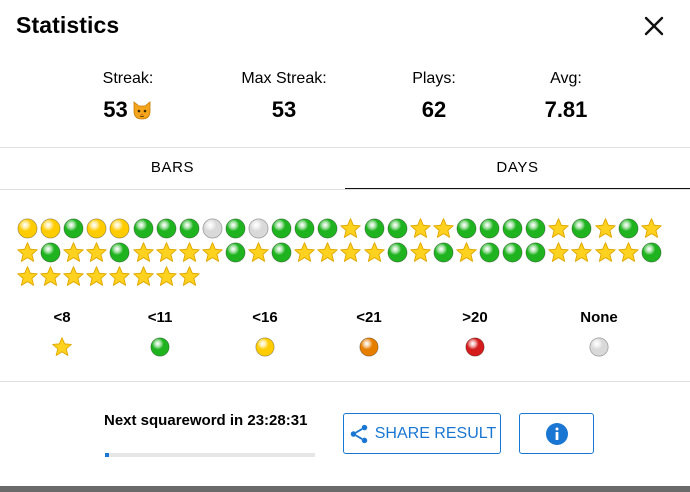 The width and height of the screenshot is (690, 492). What do you see at coordinates (210, 455) in the screenshot?
I see `countdown-progress` at bounding box center [210, 455].